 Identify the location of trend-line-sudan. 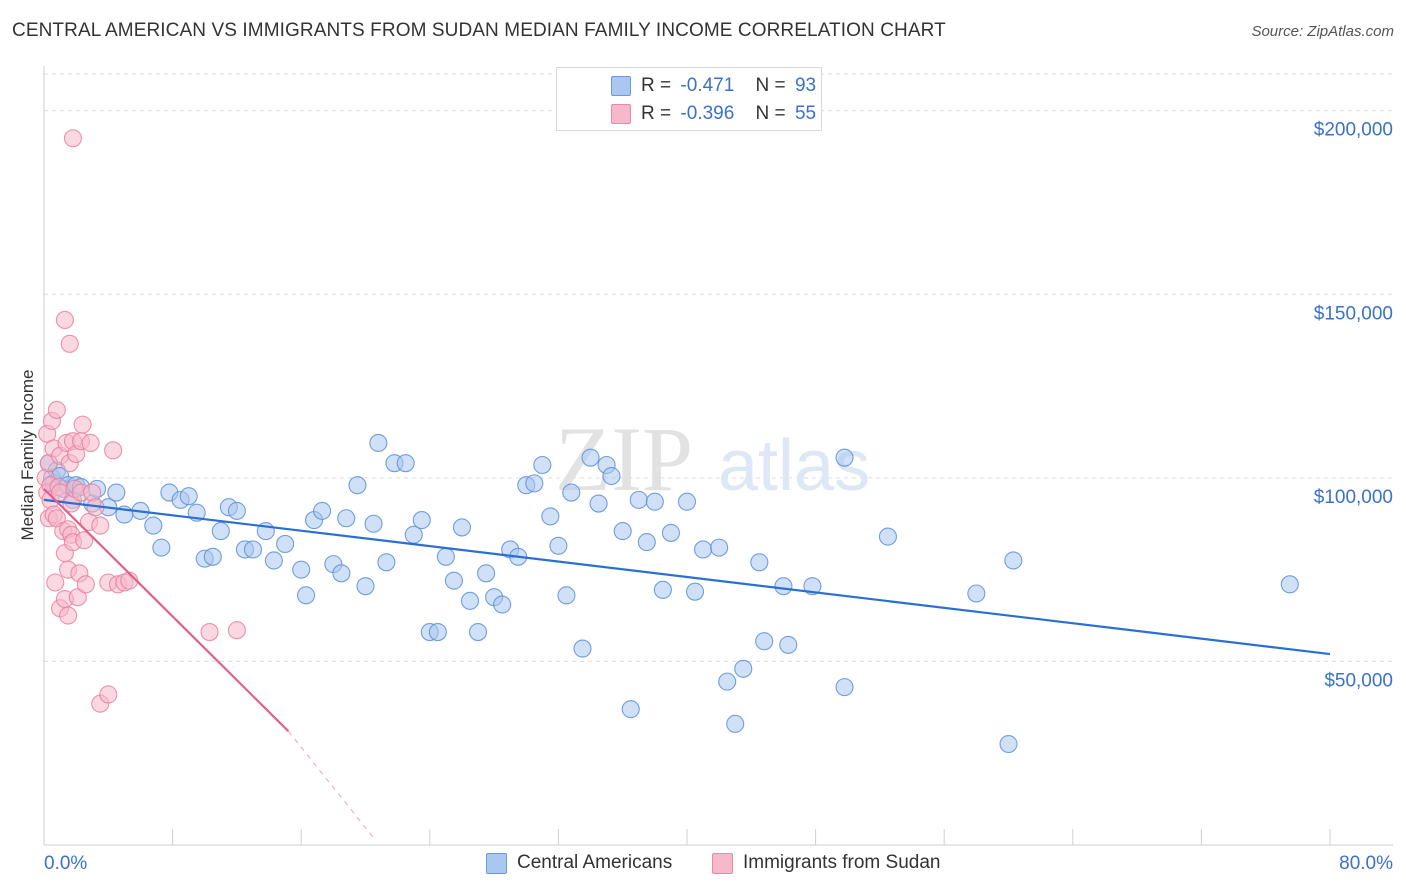
(166, 610).